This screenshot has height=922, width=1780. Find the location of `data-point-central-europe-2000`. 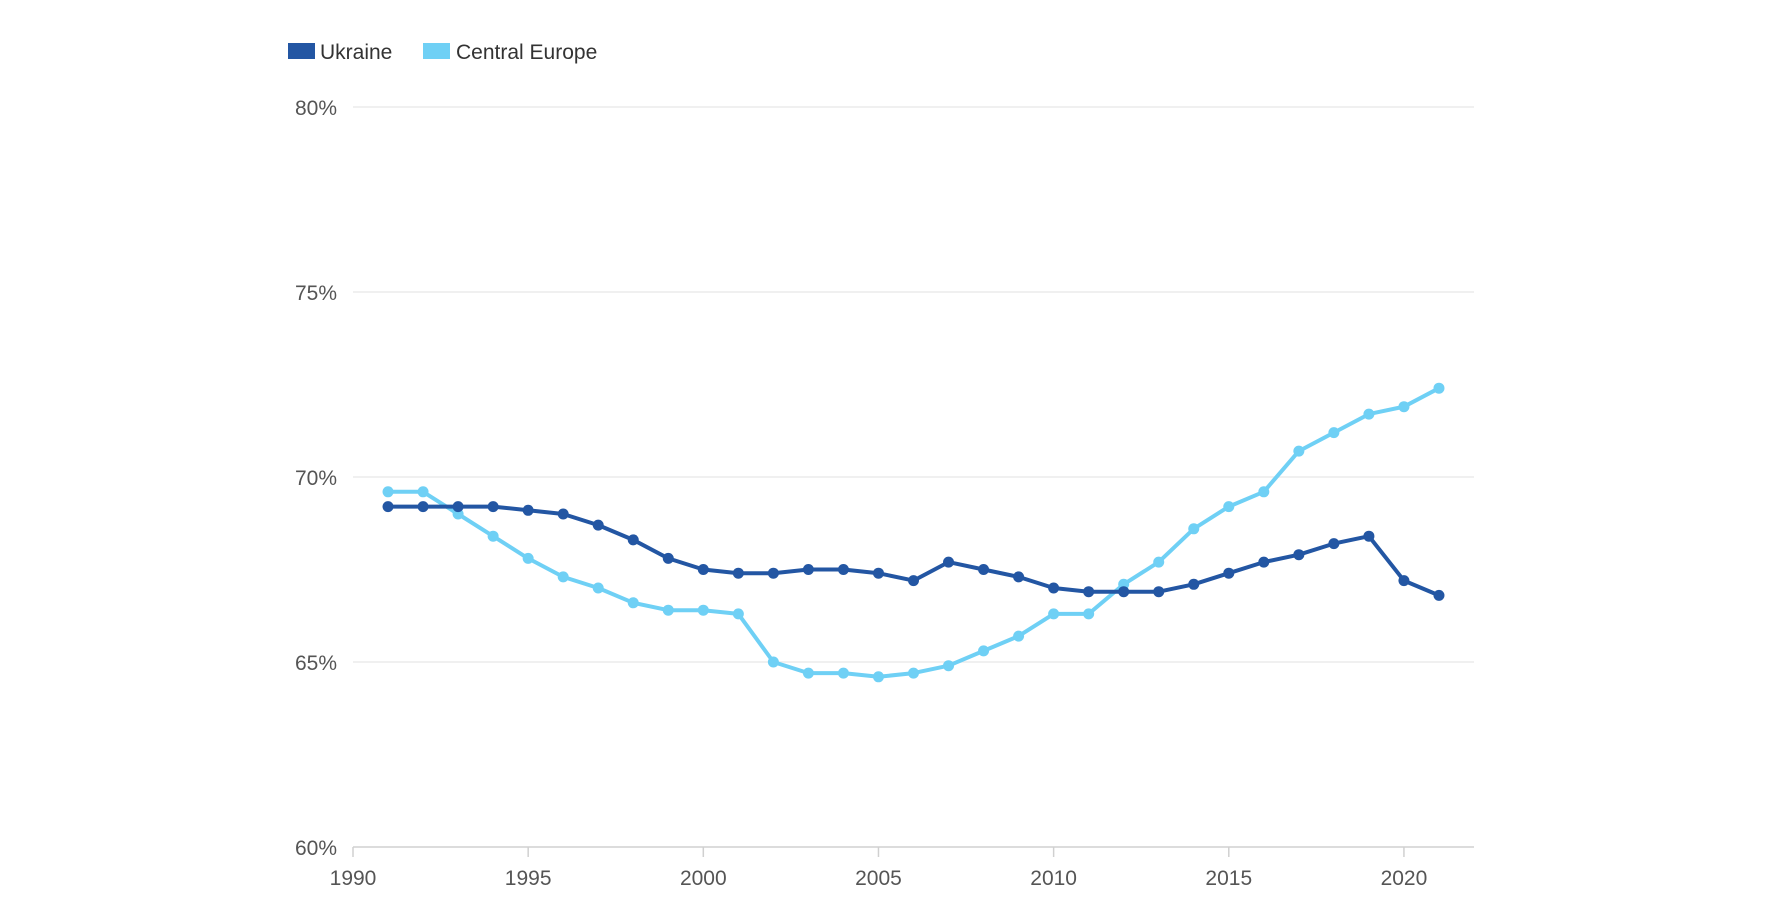

data-point-central-europe-2000 is located at coordinates (703, 610).